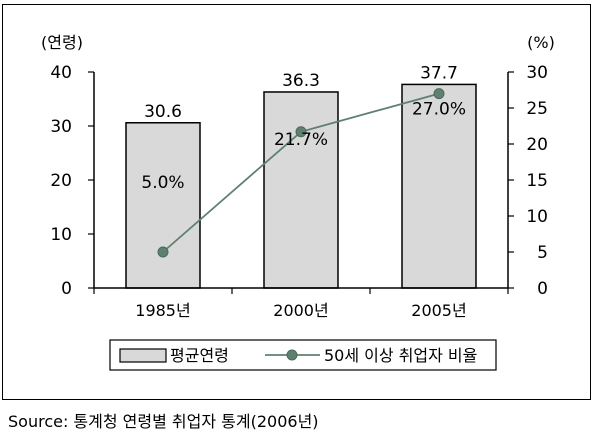  Describe the element at coordinates (303, 355) in the screenshot. I see `legend: 평균연령 50세 이상 취업자 비율` at that location.